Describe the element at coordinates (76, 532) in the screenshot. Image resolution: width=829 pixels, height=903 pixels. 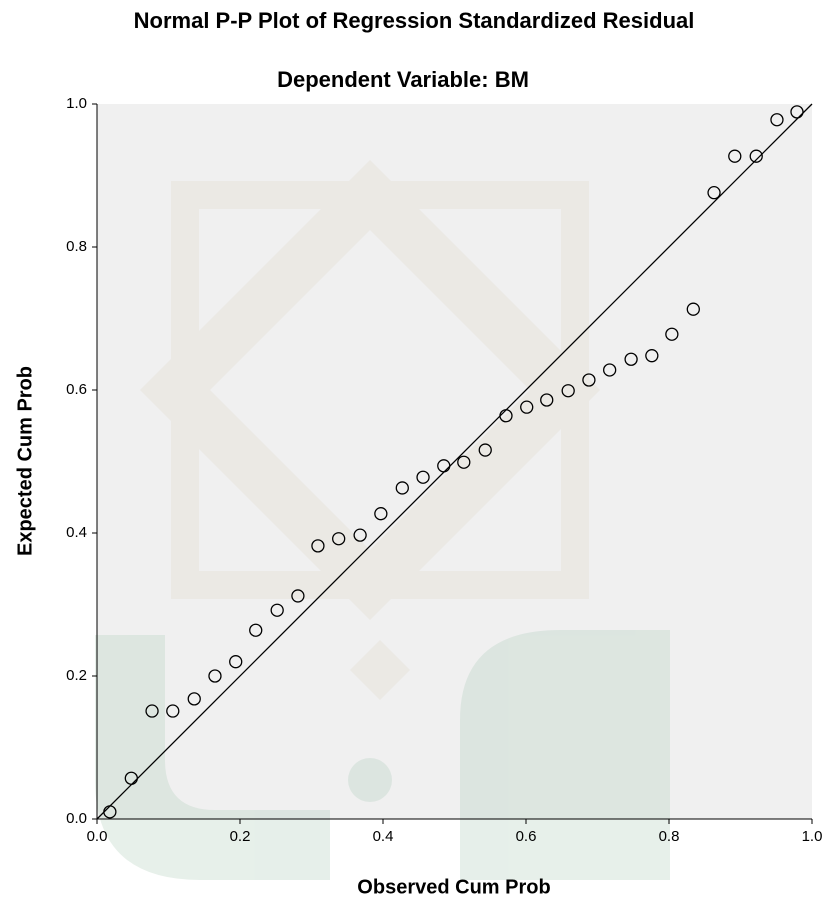
I see `y-tick-label: 0.4` at that location.